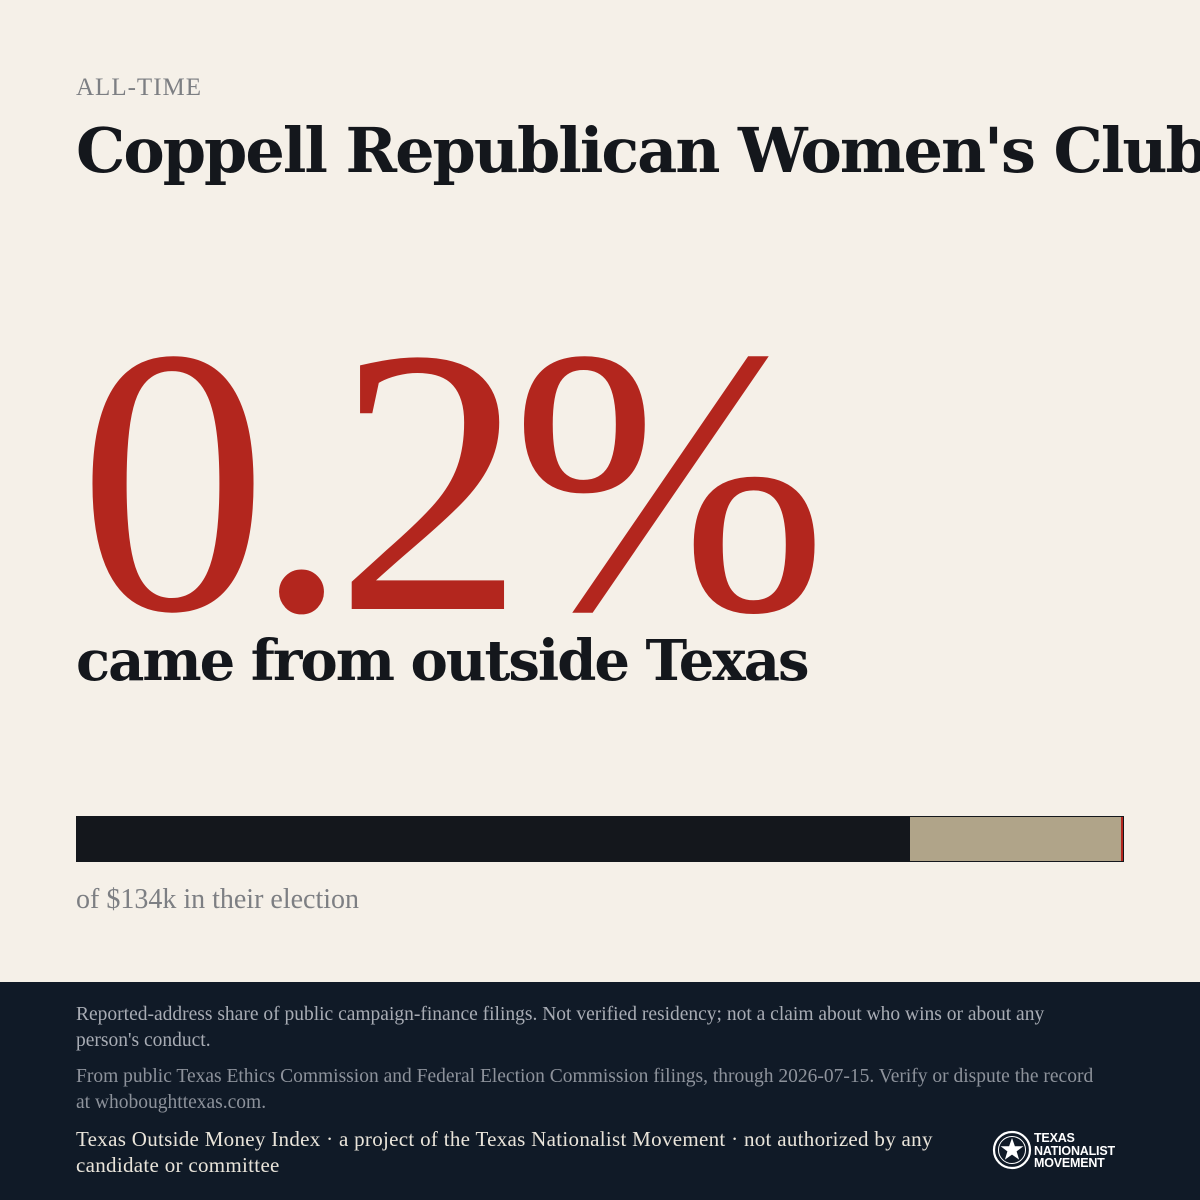 The width and height of the screenshot is (1200, 1200). What do you see at coordinates (1121, 839) in the screenshot?
I see `share-bar-outside-segment` at bounding box center [1121, 839].